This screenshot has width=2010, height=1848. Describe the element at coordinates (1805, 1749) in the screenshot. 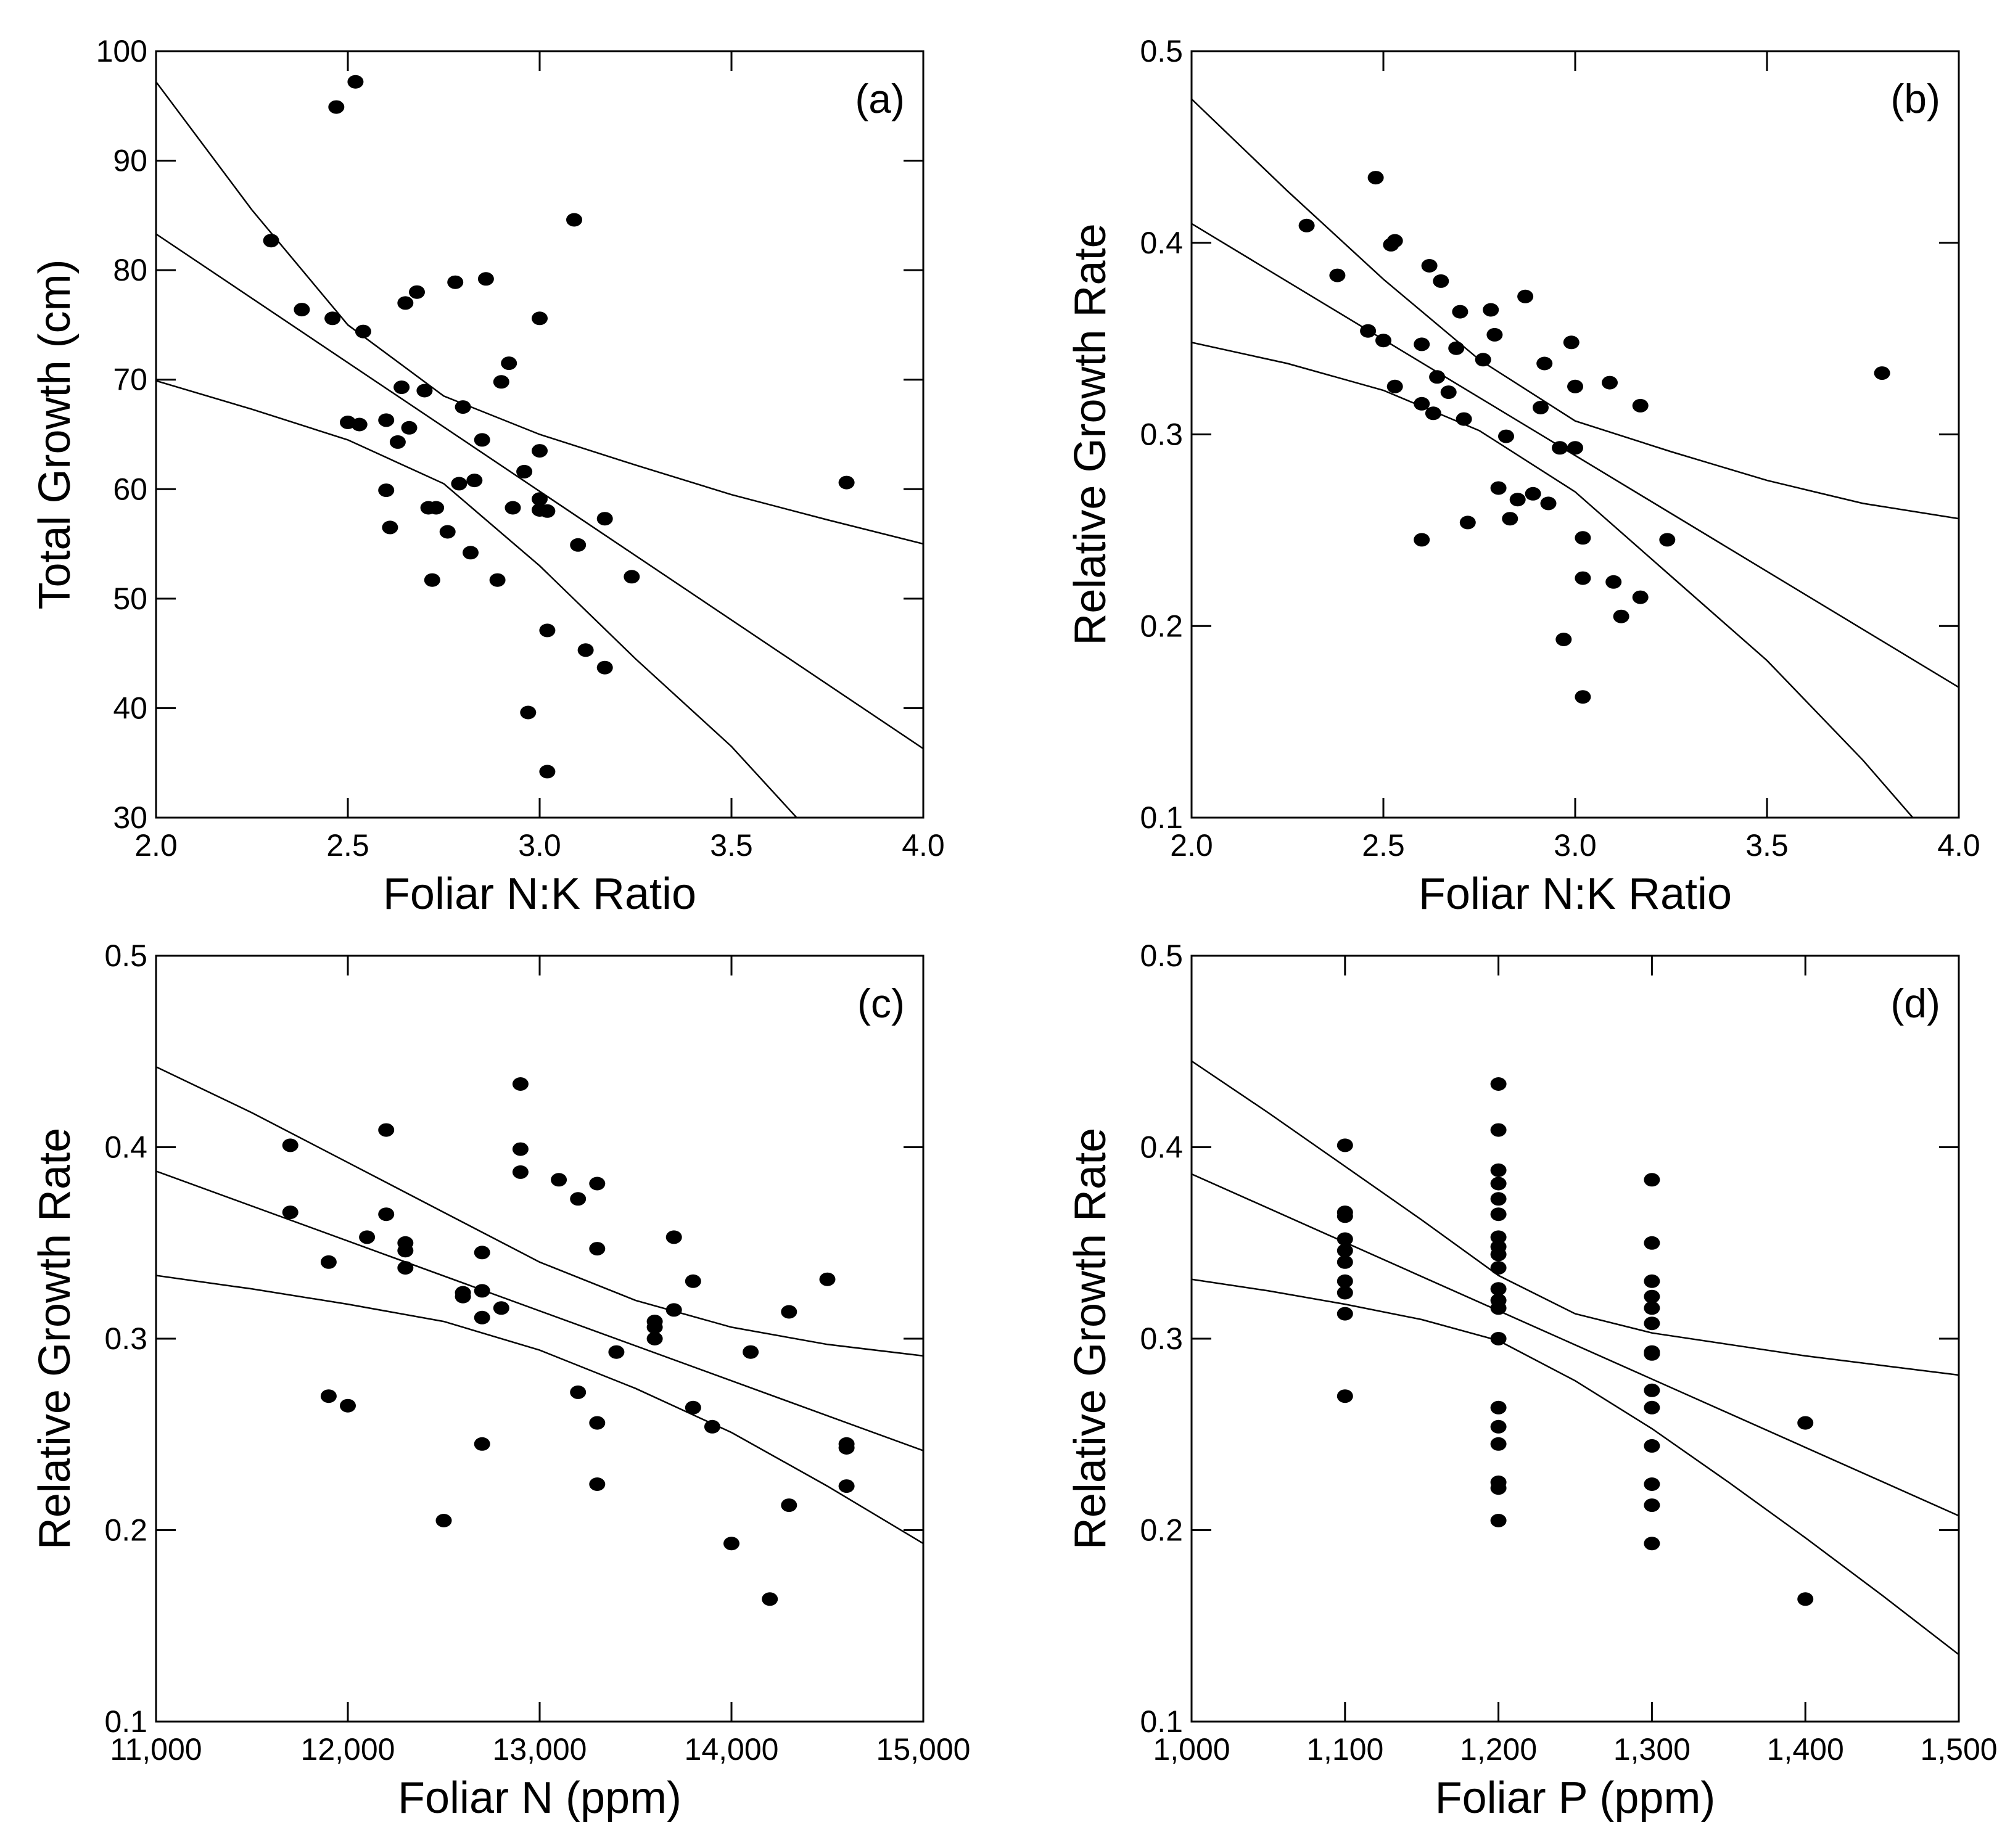

I see `x-tick-label: 1,400` at that location.